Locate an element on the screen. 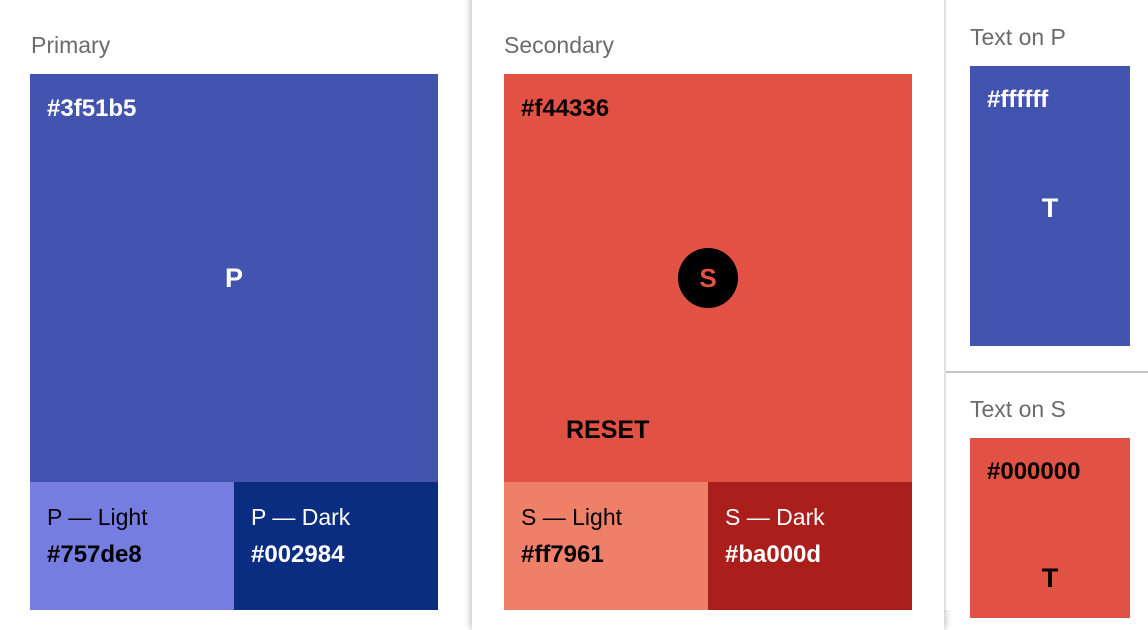 The height and width of the screenshot is (630, 1148). text-on-p-letter: T is located at coordinates (1050, 207).